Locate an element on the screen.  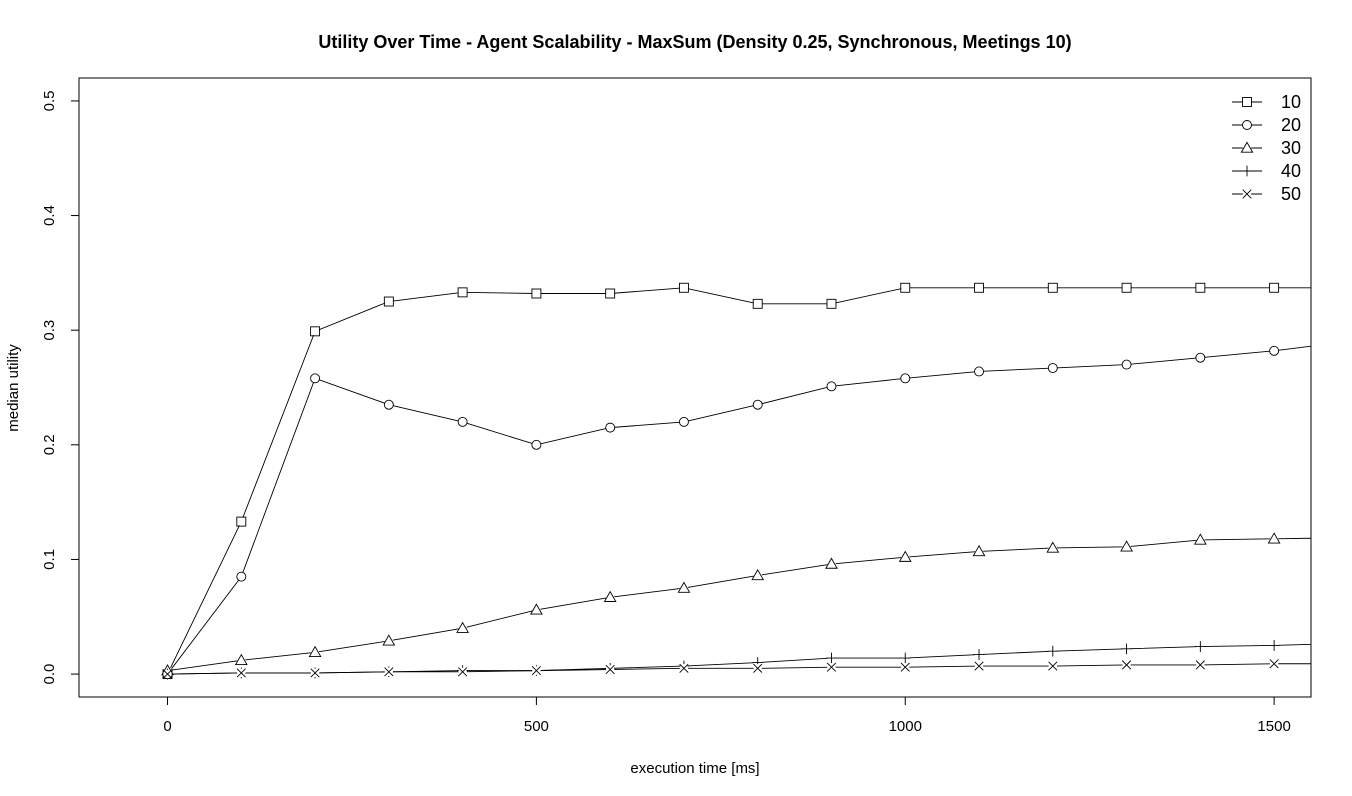
legend-label: 40 is located at coordinates (1291, 171).